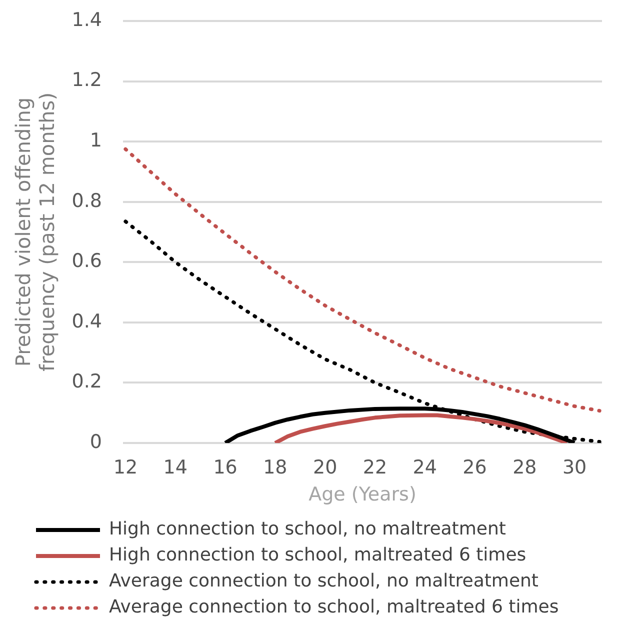 This screenshot has width=631, height=621. Describe the element at coordinates (275, 467) in the screenshot. I see `x-tick-label: 18` at that location.